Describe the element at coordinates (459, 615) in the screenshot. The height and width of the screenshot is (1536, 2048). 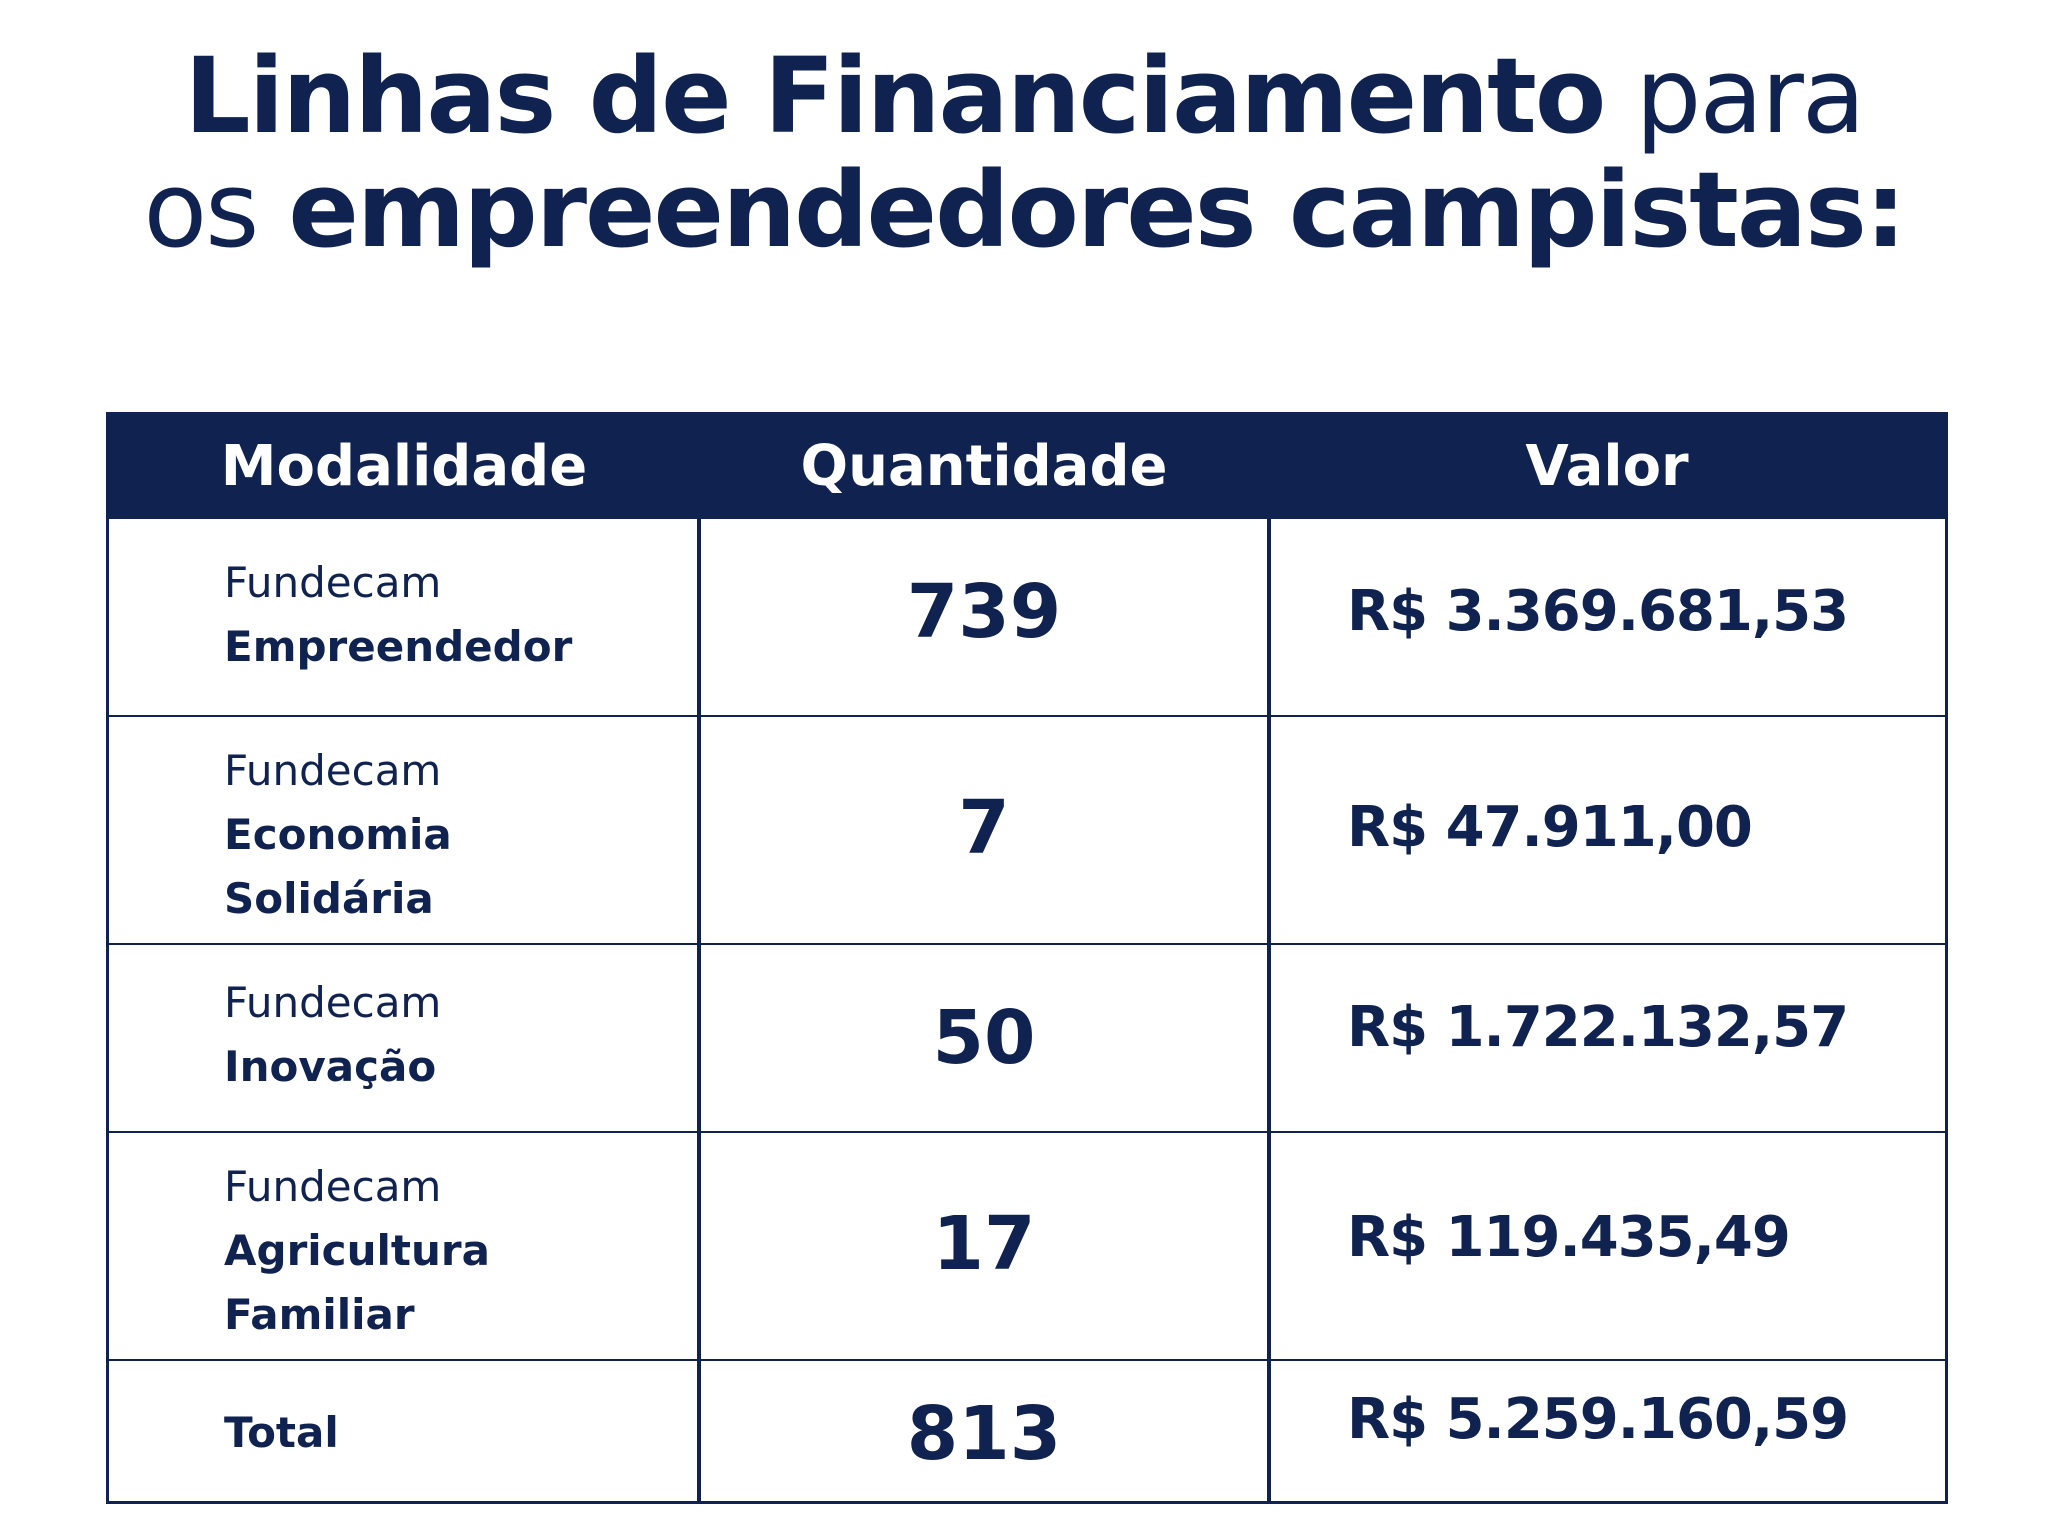
I see `modalidade-cell: Fundecam Empreendedor` at that location.